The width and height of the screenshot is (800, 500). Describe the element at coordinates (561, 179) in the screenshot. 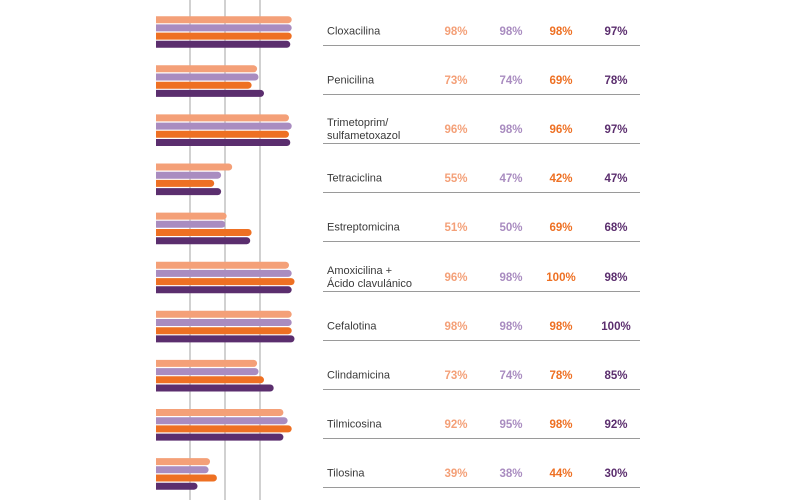

I see `value-label: 42%` at that location.